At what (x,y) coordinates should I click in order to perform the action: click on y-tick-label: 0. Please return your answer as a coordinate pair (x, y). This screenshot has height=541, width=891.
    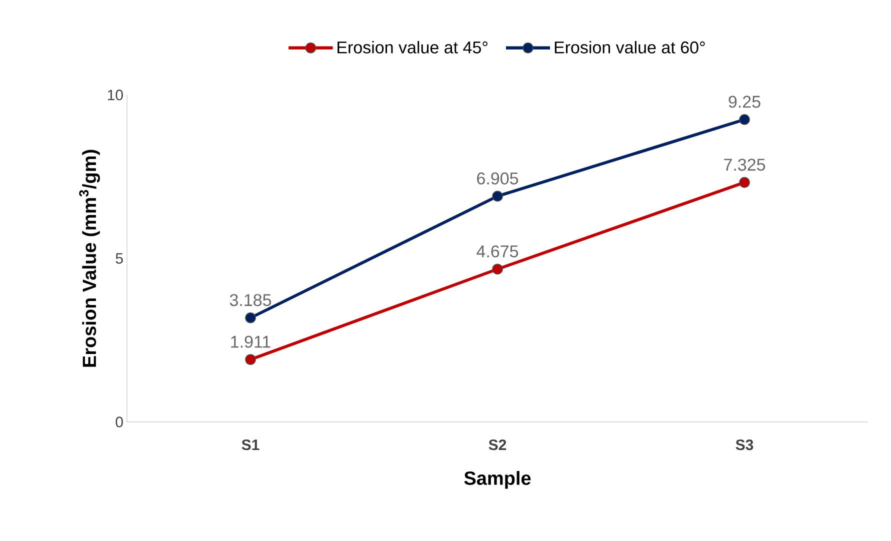
    Looking at the image, I should click on (119, 422).